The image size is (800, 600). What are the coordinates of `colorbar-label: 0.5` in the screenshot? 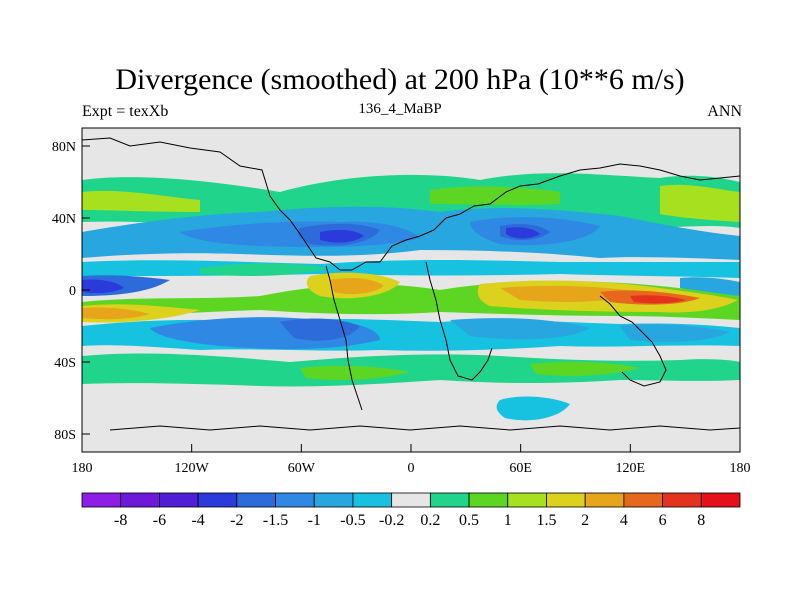 It's located at (469, 520).